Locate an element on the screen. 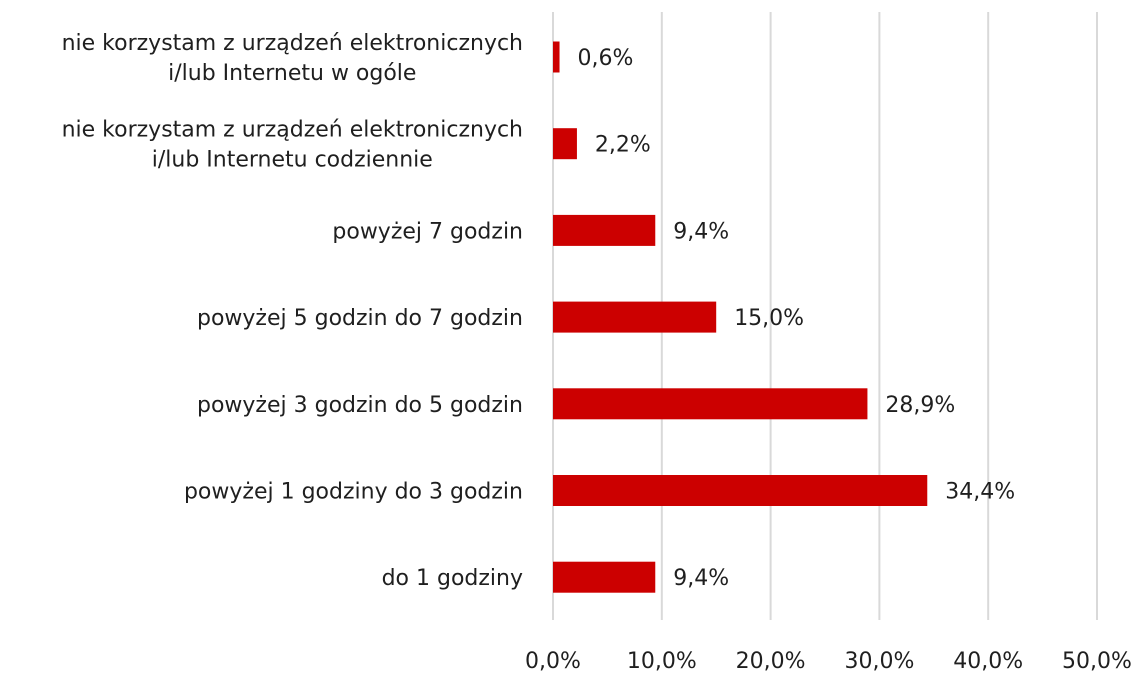 This screenshot has width=1135, height=677. data-label: 34,4% is located at coordinates (980, 492).